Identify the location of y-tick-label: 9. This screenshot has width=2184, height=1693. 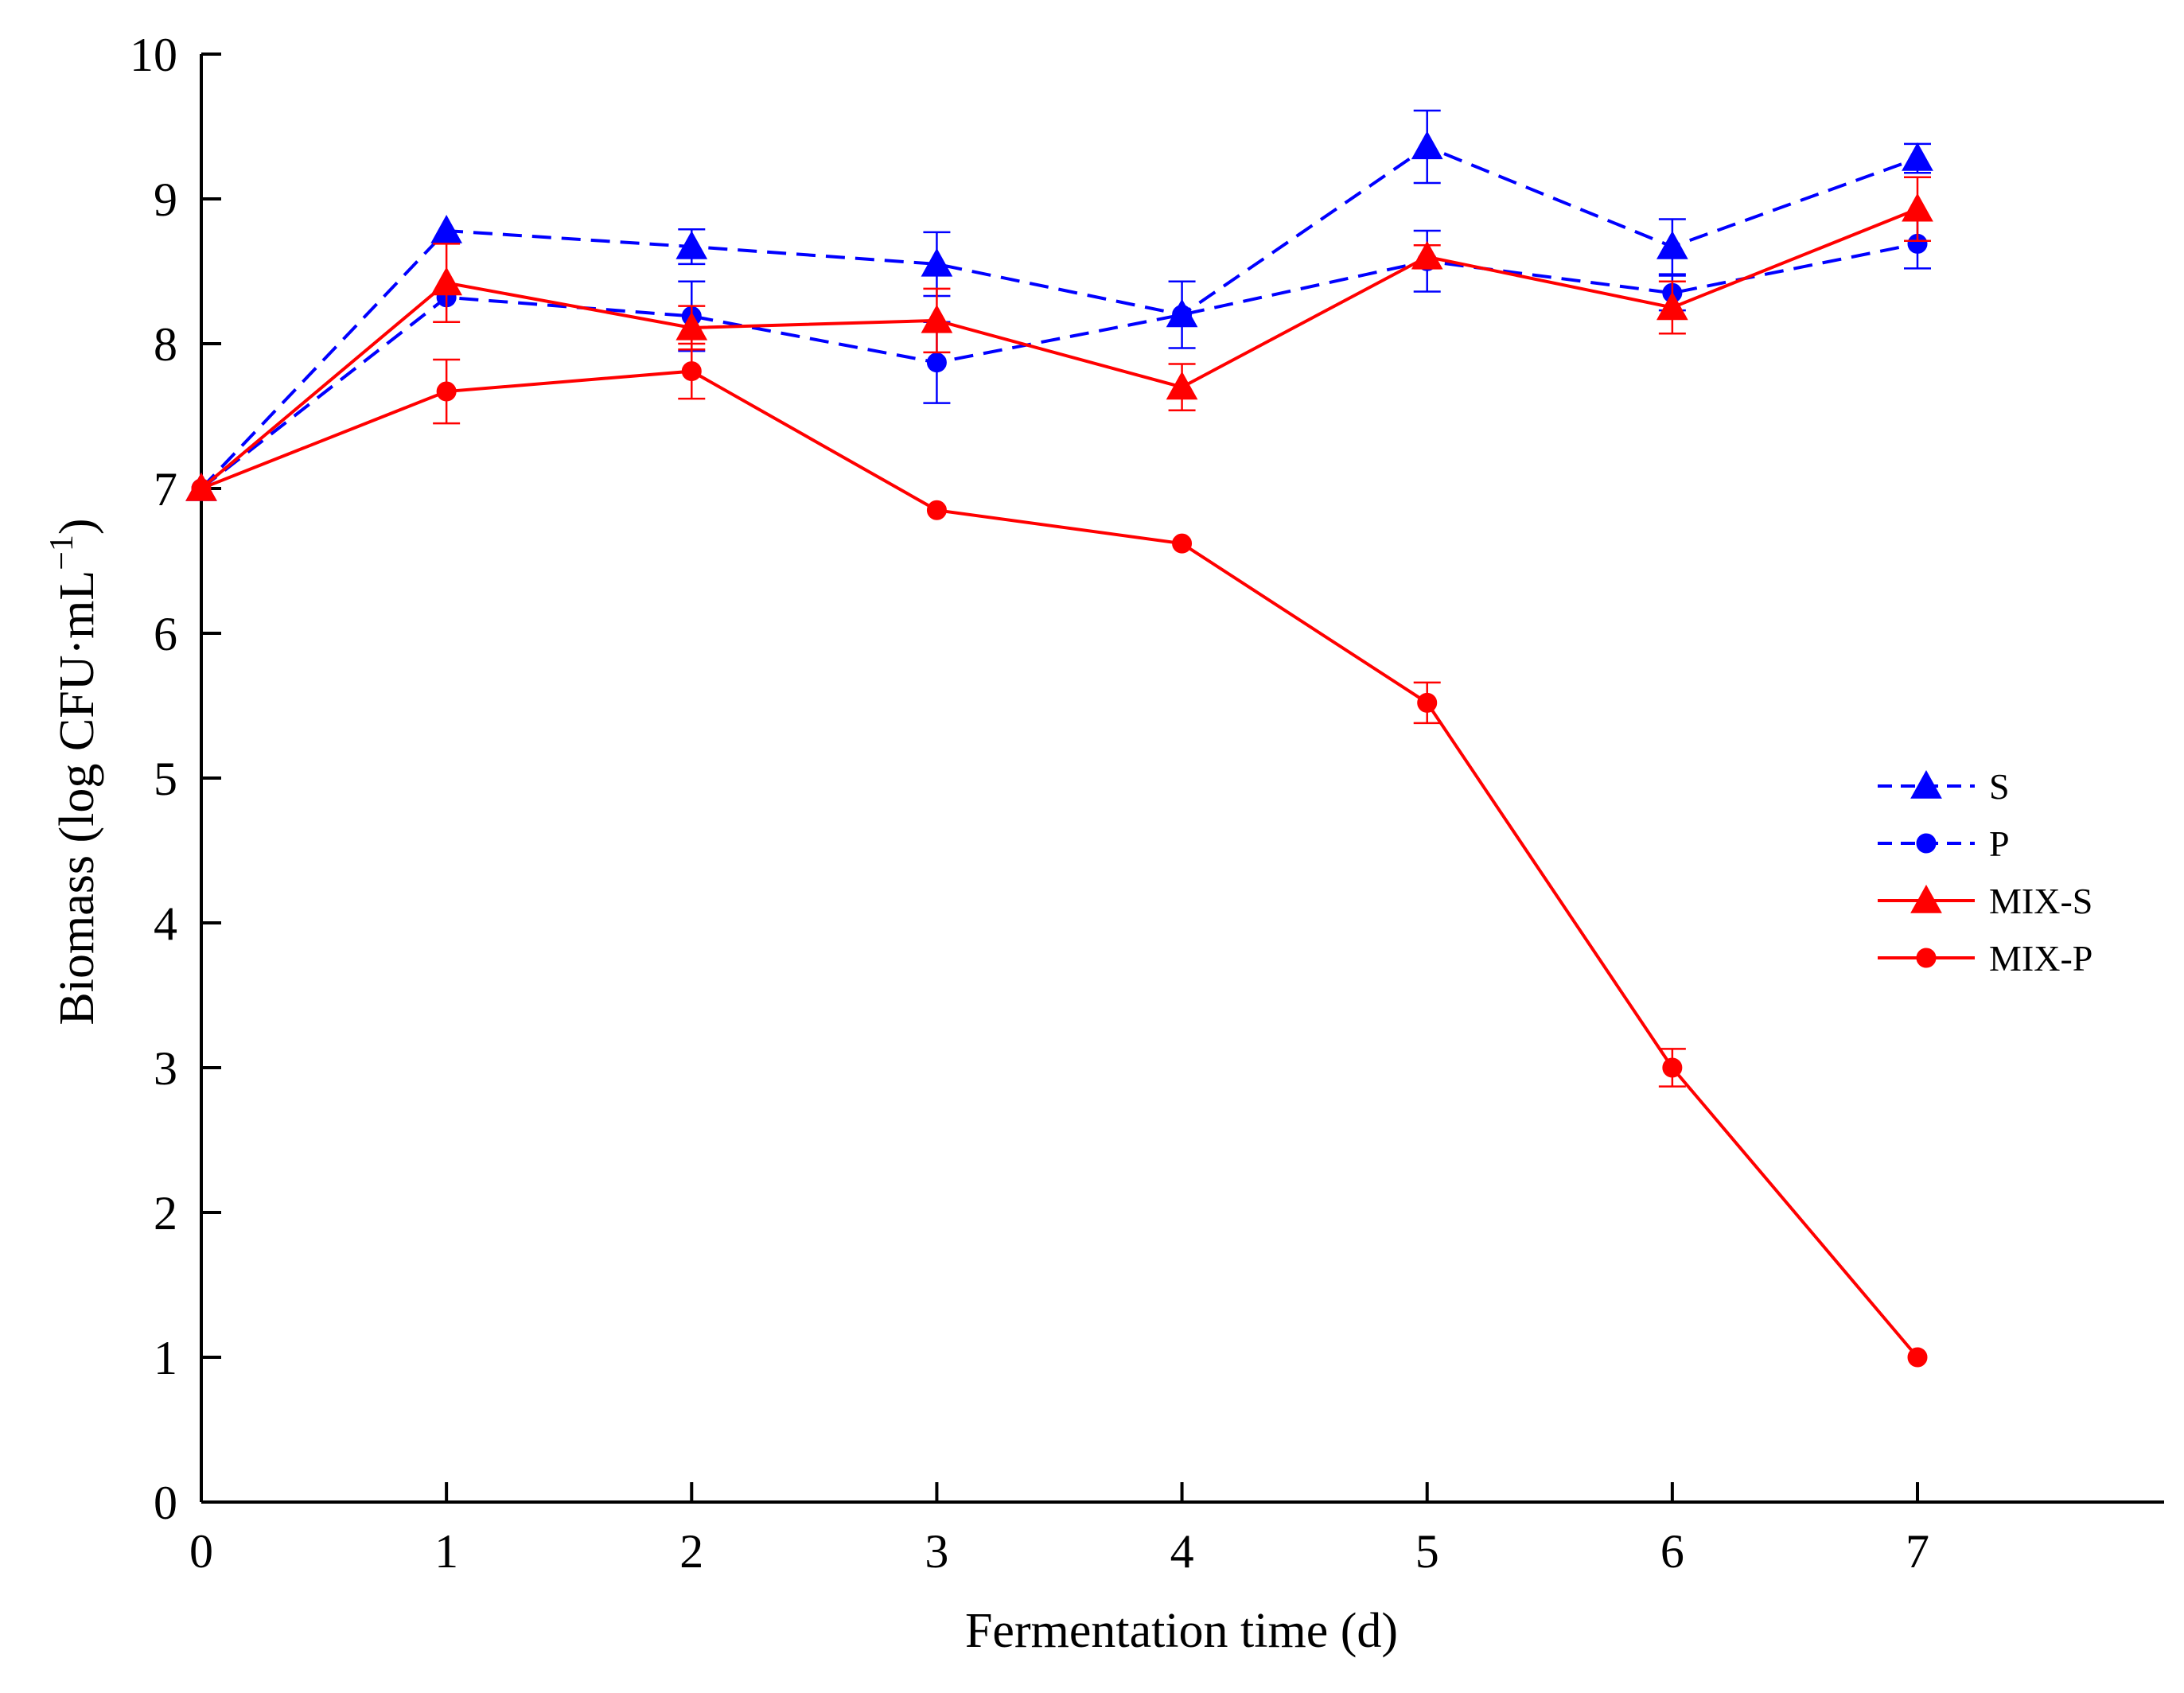
(165, 199).